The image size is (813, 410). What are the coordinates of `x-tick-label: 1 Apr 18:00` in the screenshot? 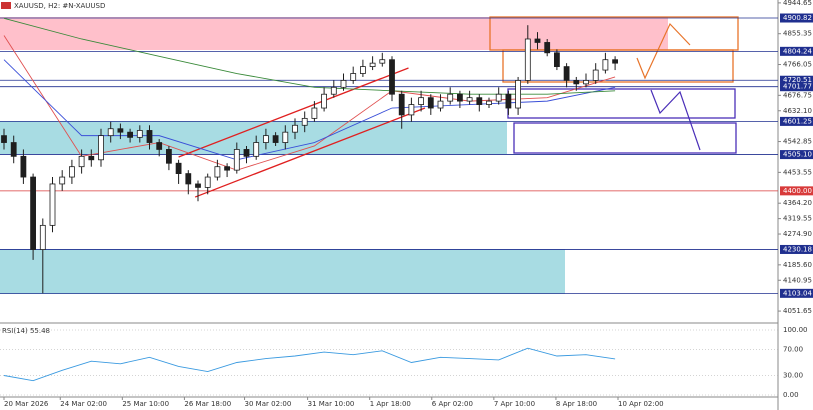 It's located at (390, 404).